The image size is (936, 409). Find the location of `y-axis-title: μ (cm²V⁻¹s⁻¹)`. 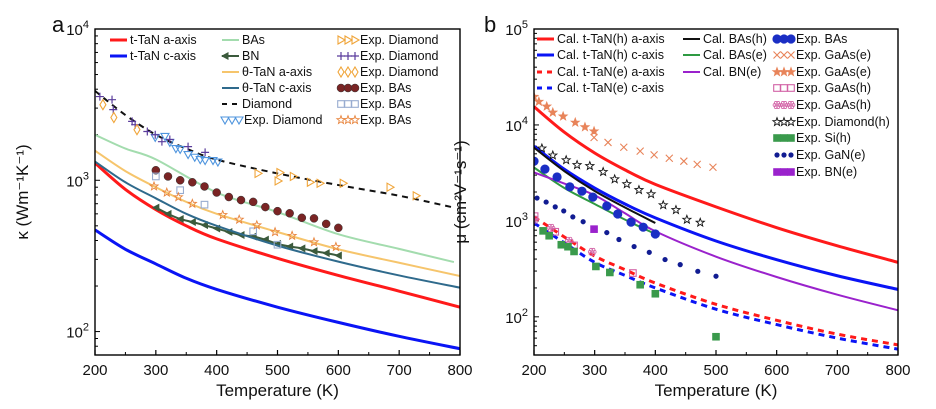

y-axis-title: μ (cm²V⁻¹s⁻¹) is located at coordinates (460, 191).